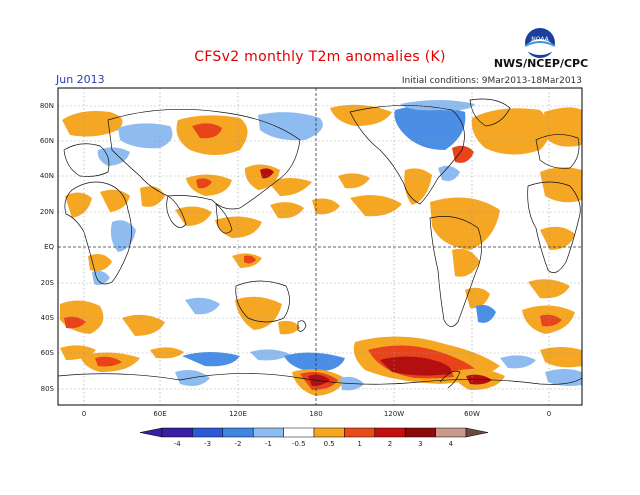  What do you see at coordinates (451, 444) in the screenshot?
I see `colorbar-tick-label: 4` at bounding box center [451, 444].